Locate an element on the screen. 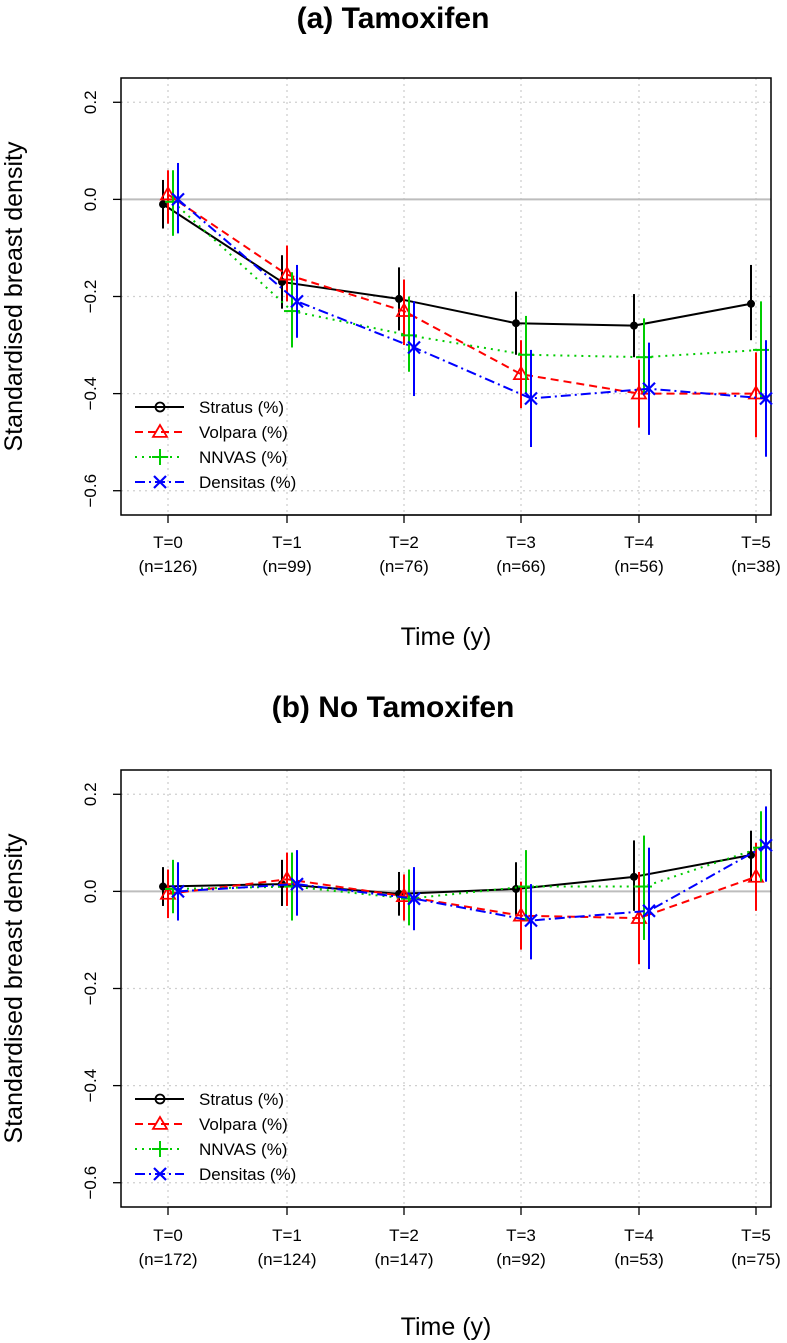 The height and width of the screenshot is (1343, 787). x-sample-size-label: (n=124) is located at coordinates (286, 1259).